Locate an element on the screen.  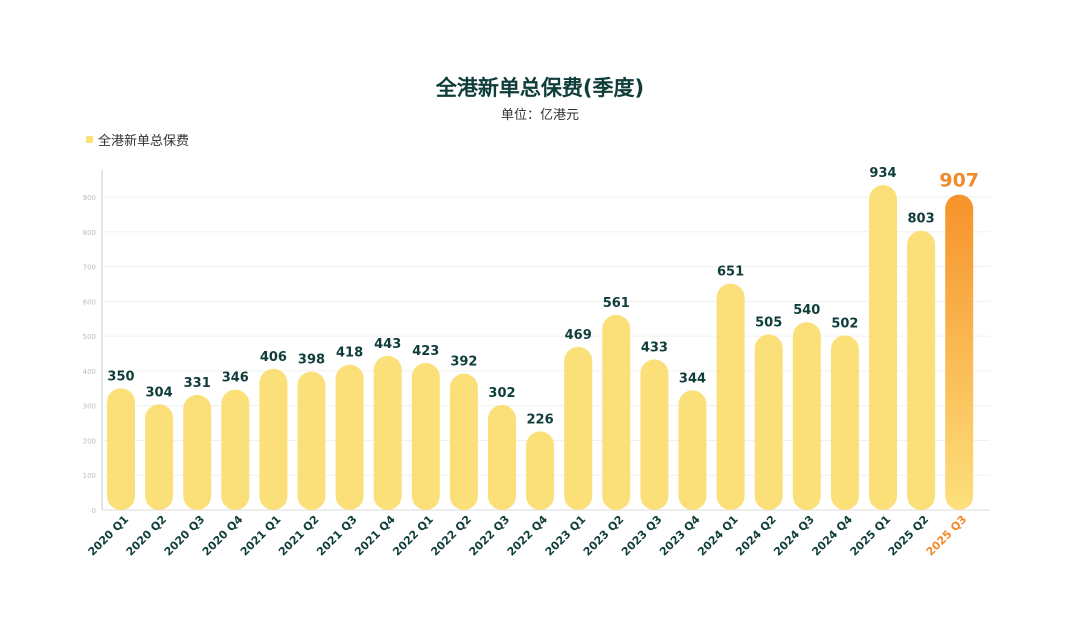
data-label: 443 is located at coordinates (387, 344).